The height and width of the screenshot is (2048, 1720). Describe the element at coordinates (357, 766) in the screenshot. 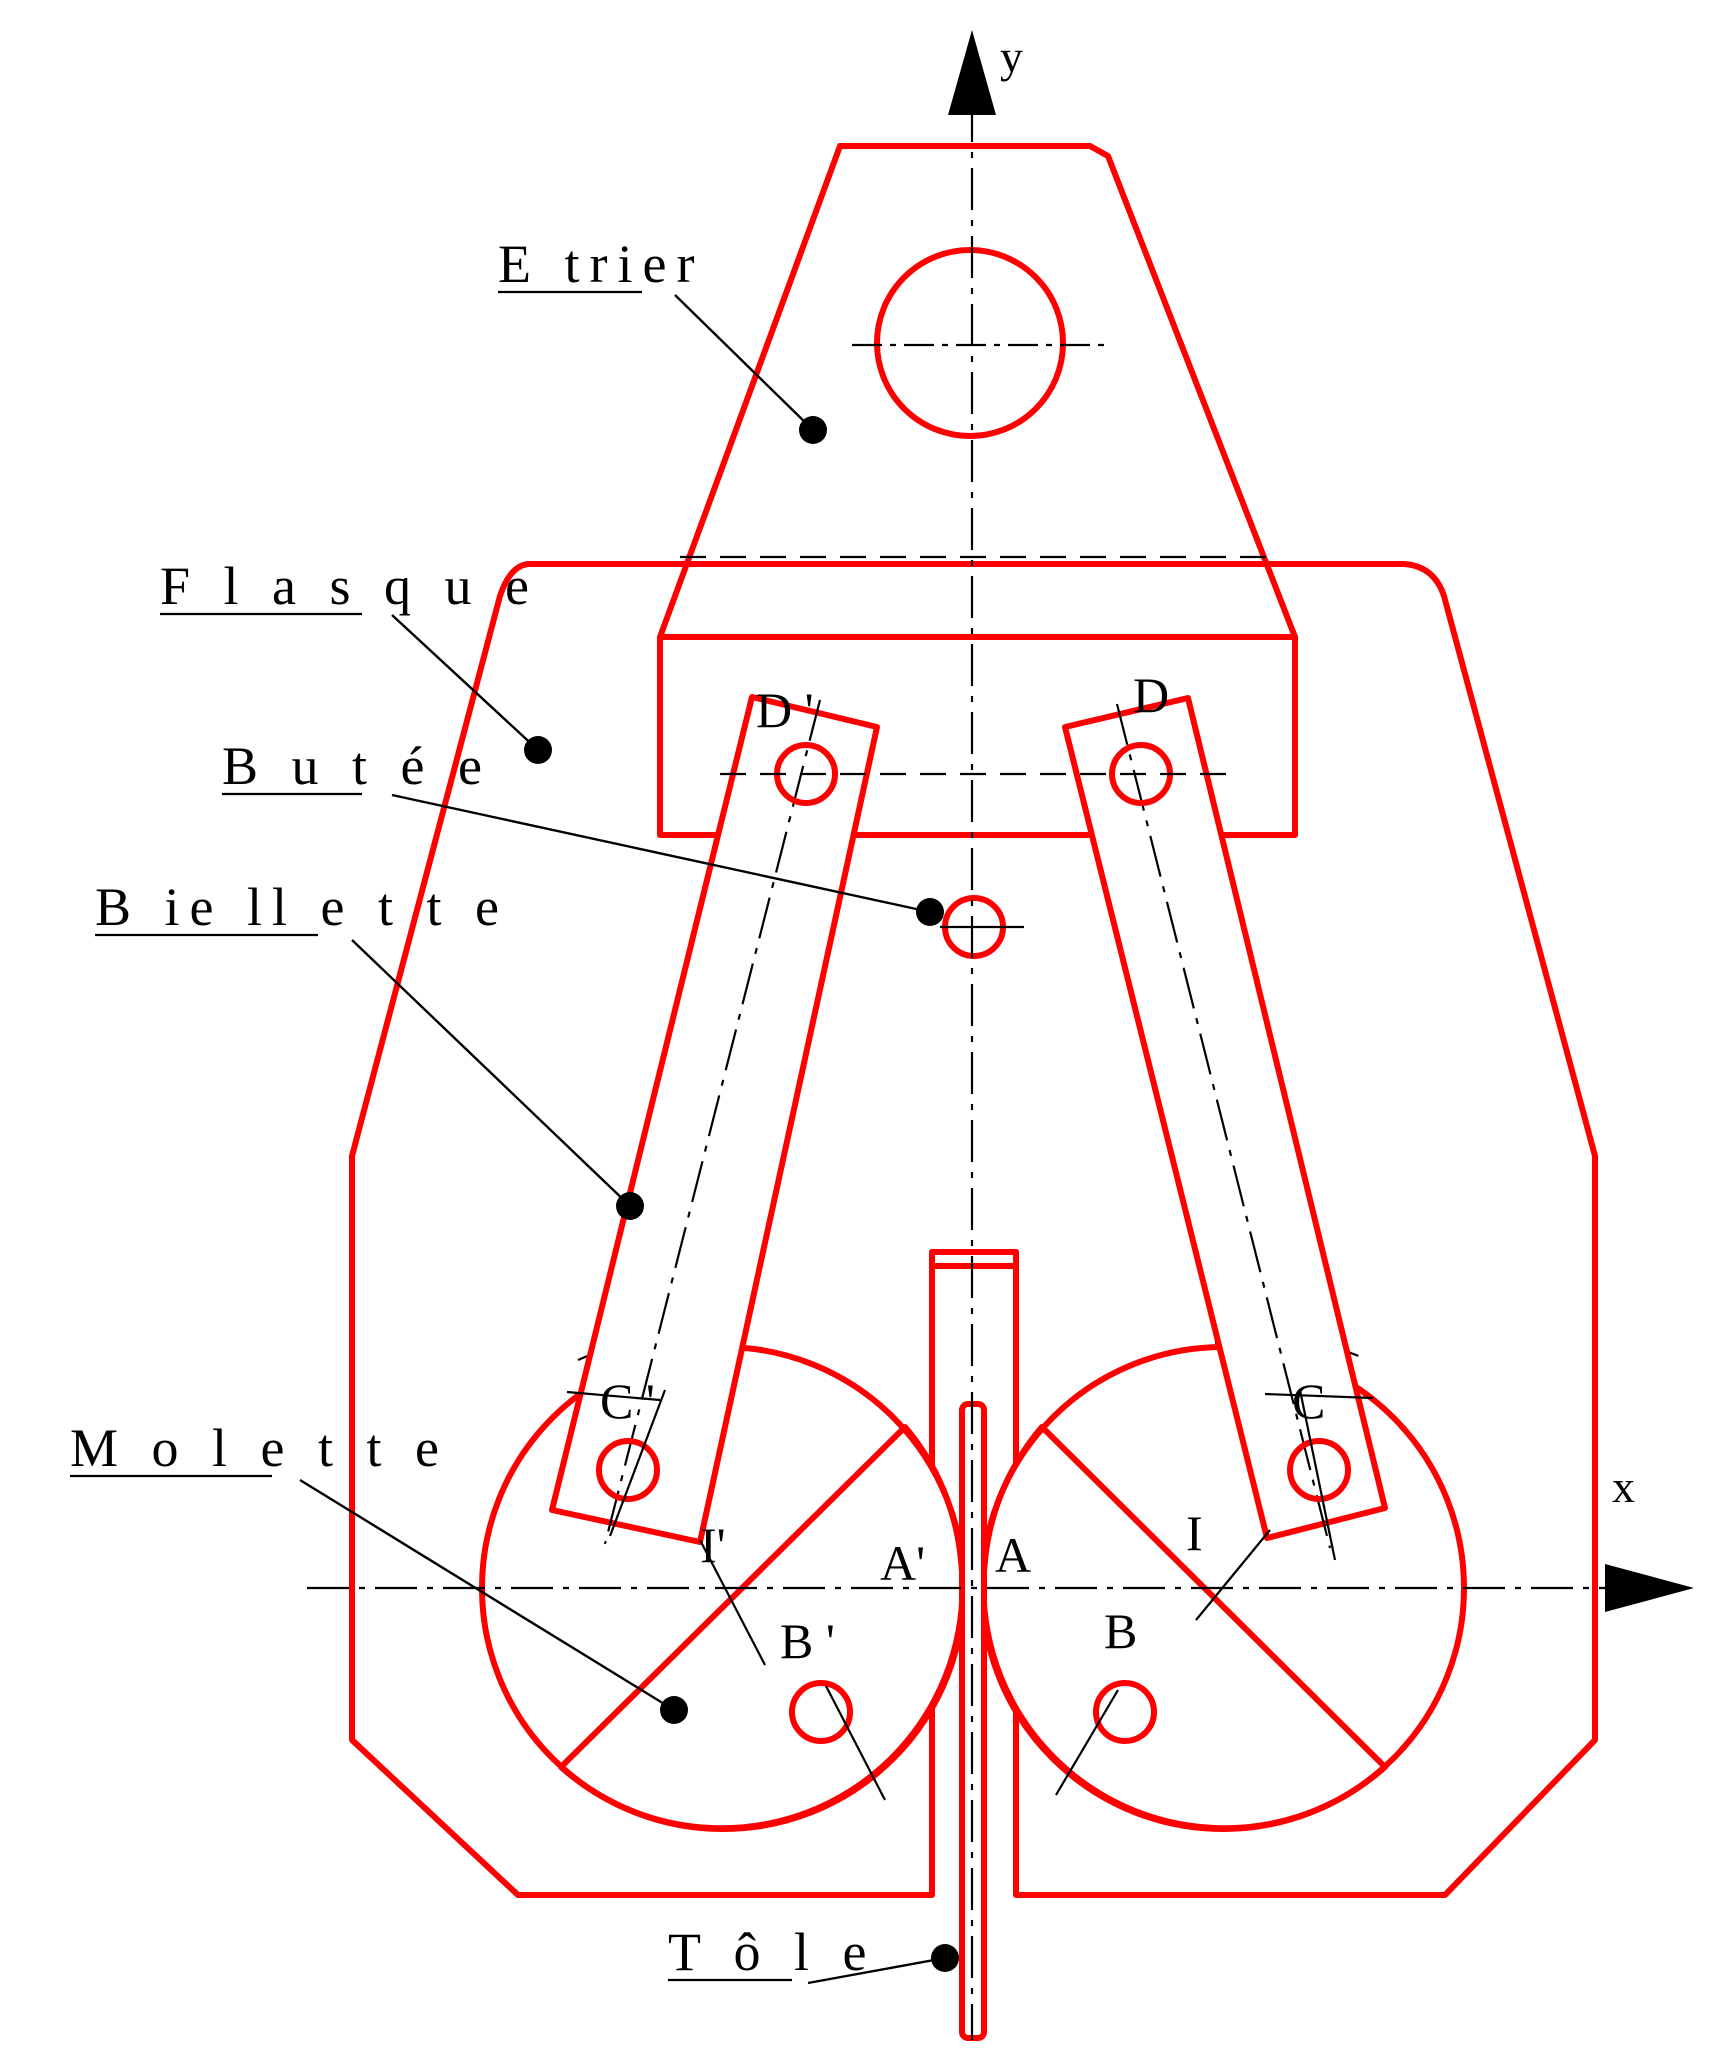

I see `label-butee: B u t é e` at that location.